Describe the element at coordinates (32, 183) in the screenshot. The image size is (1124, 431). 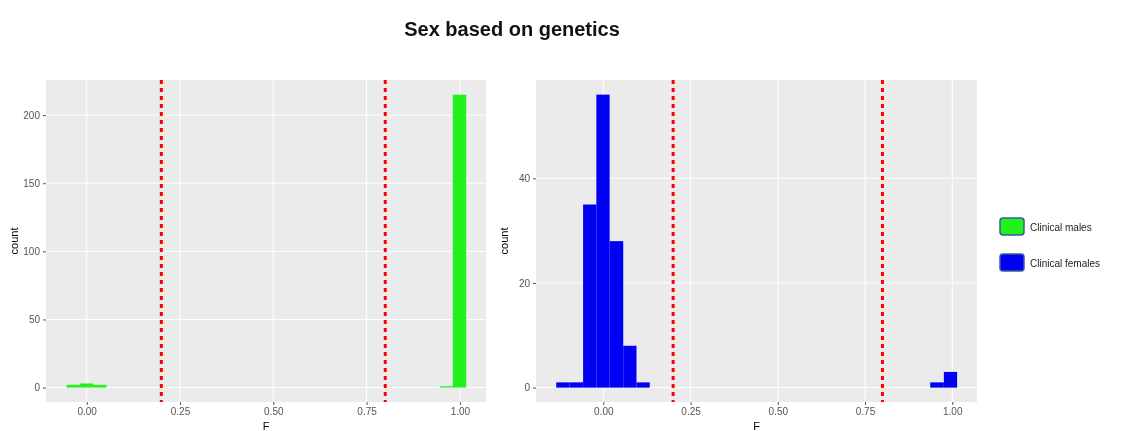
I see `y-tick-label: 150` at that location.